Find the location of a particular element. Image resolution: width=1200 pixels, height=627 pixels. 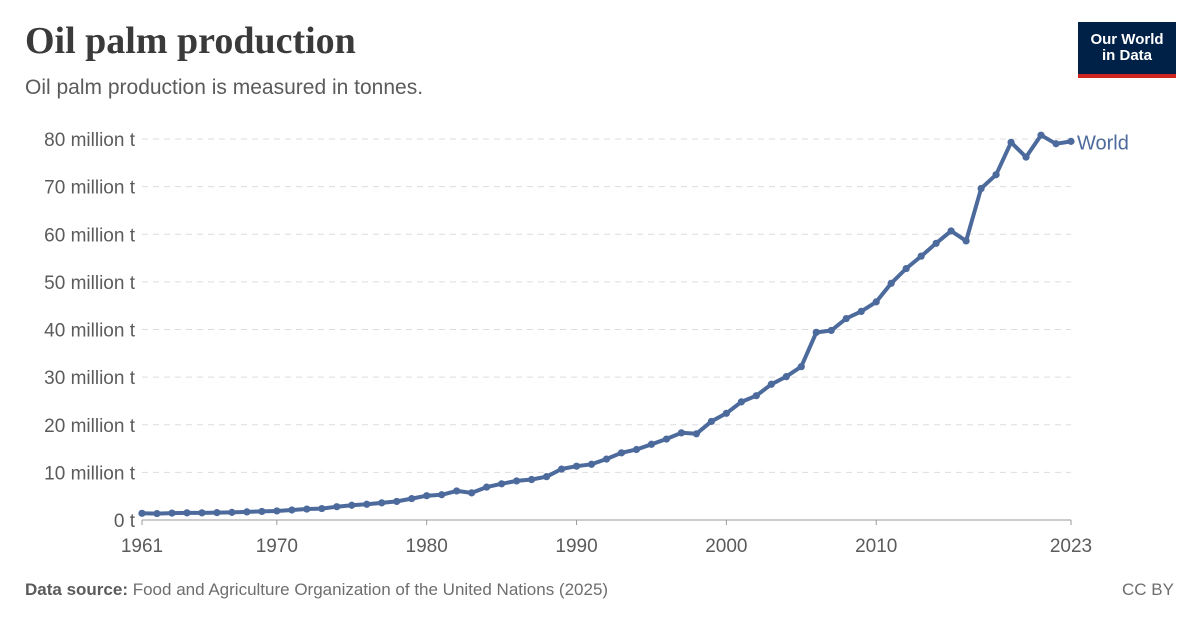

y-tick-label: 30 million t is located at coordinates (90, 378).